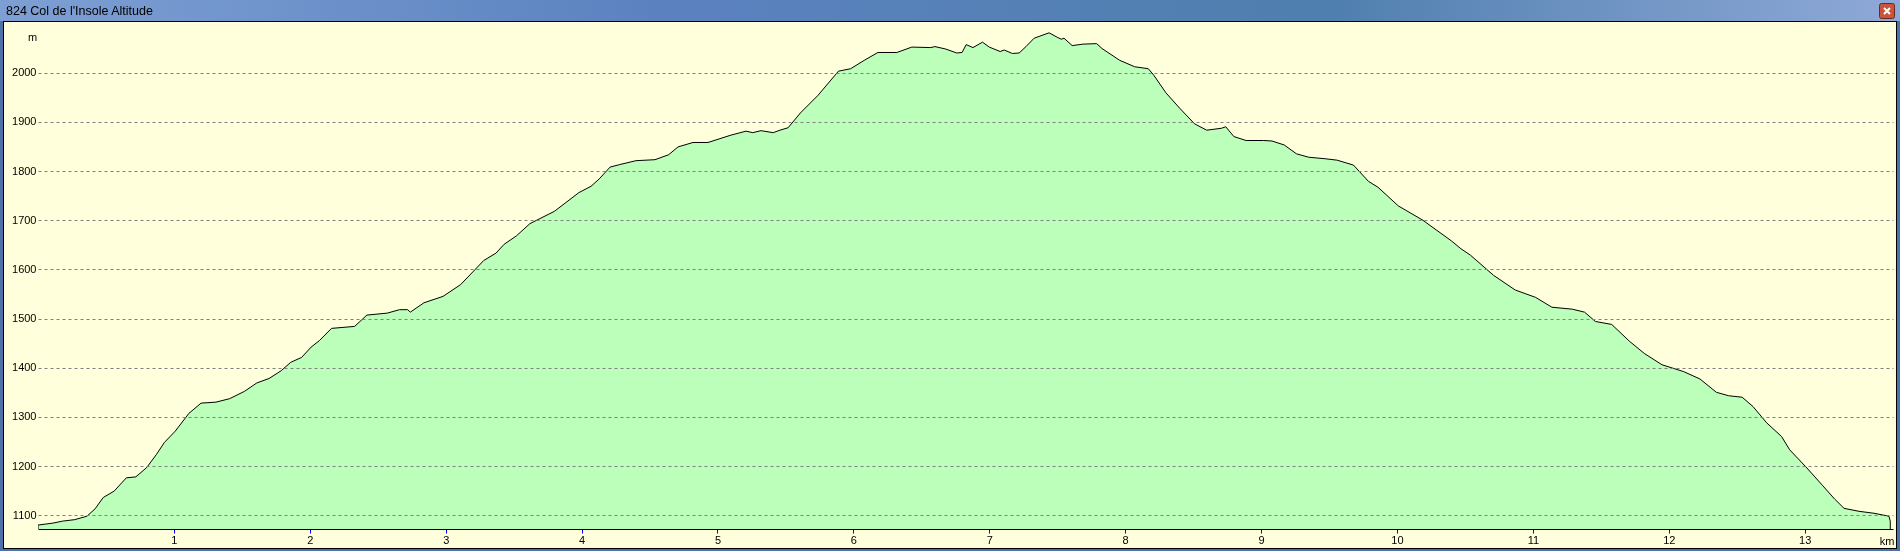 This screenshot has width=1900, height=551. What do you see at coordinates (853, 539) in the screenshot?
I see `x-tick-label: 6` at bounding box center [853, 539].